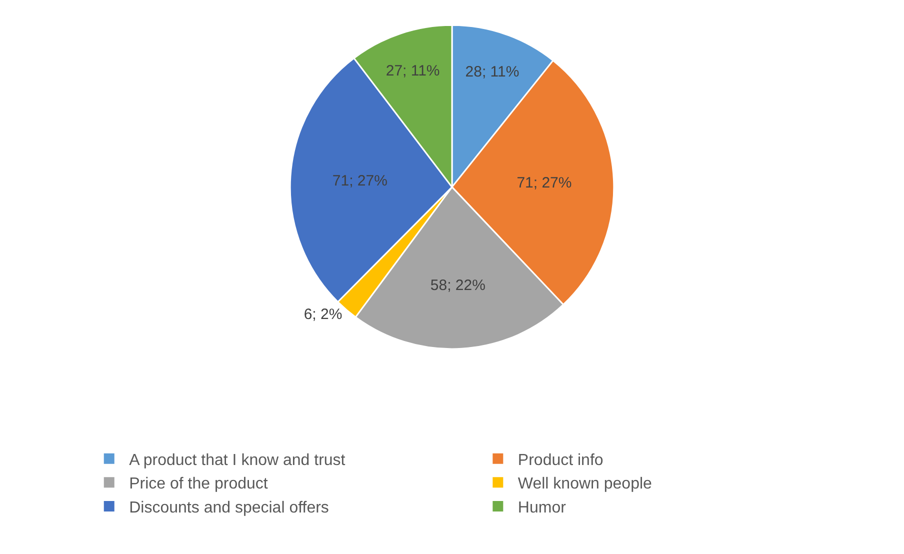 Image resolution: width=904 pixels, height=554 pixels. What do you see at coordinates (237, 460) in the screenshot?
I see `legend-label: A product that I know and trust` at bounding box center [237, 460].